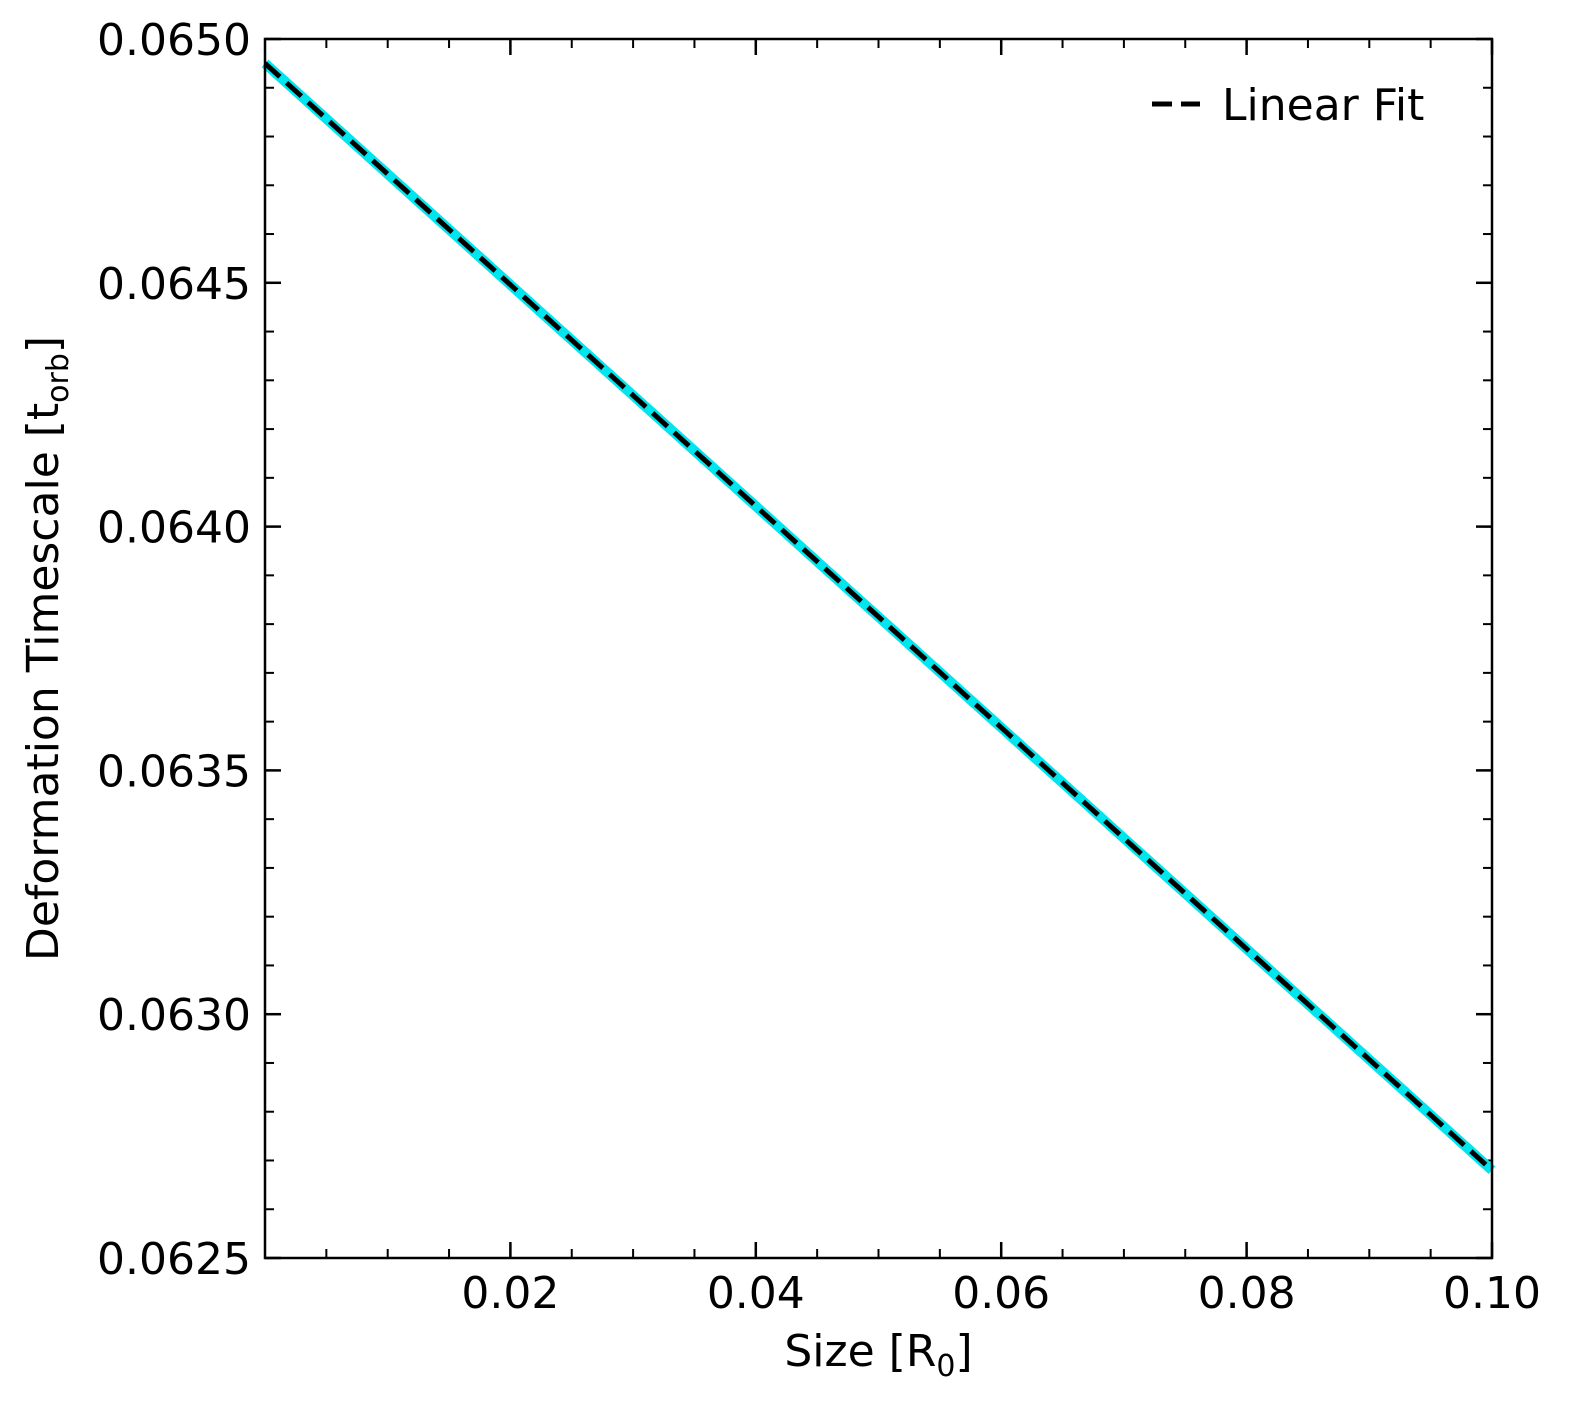 This screenshot has width=1577, height=1407. I want to click on y-tick-label: 0.0625, so click(174, 1259).